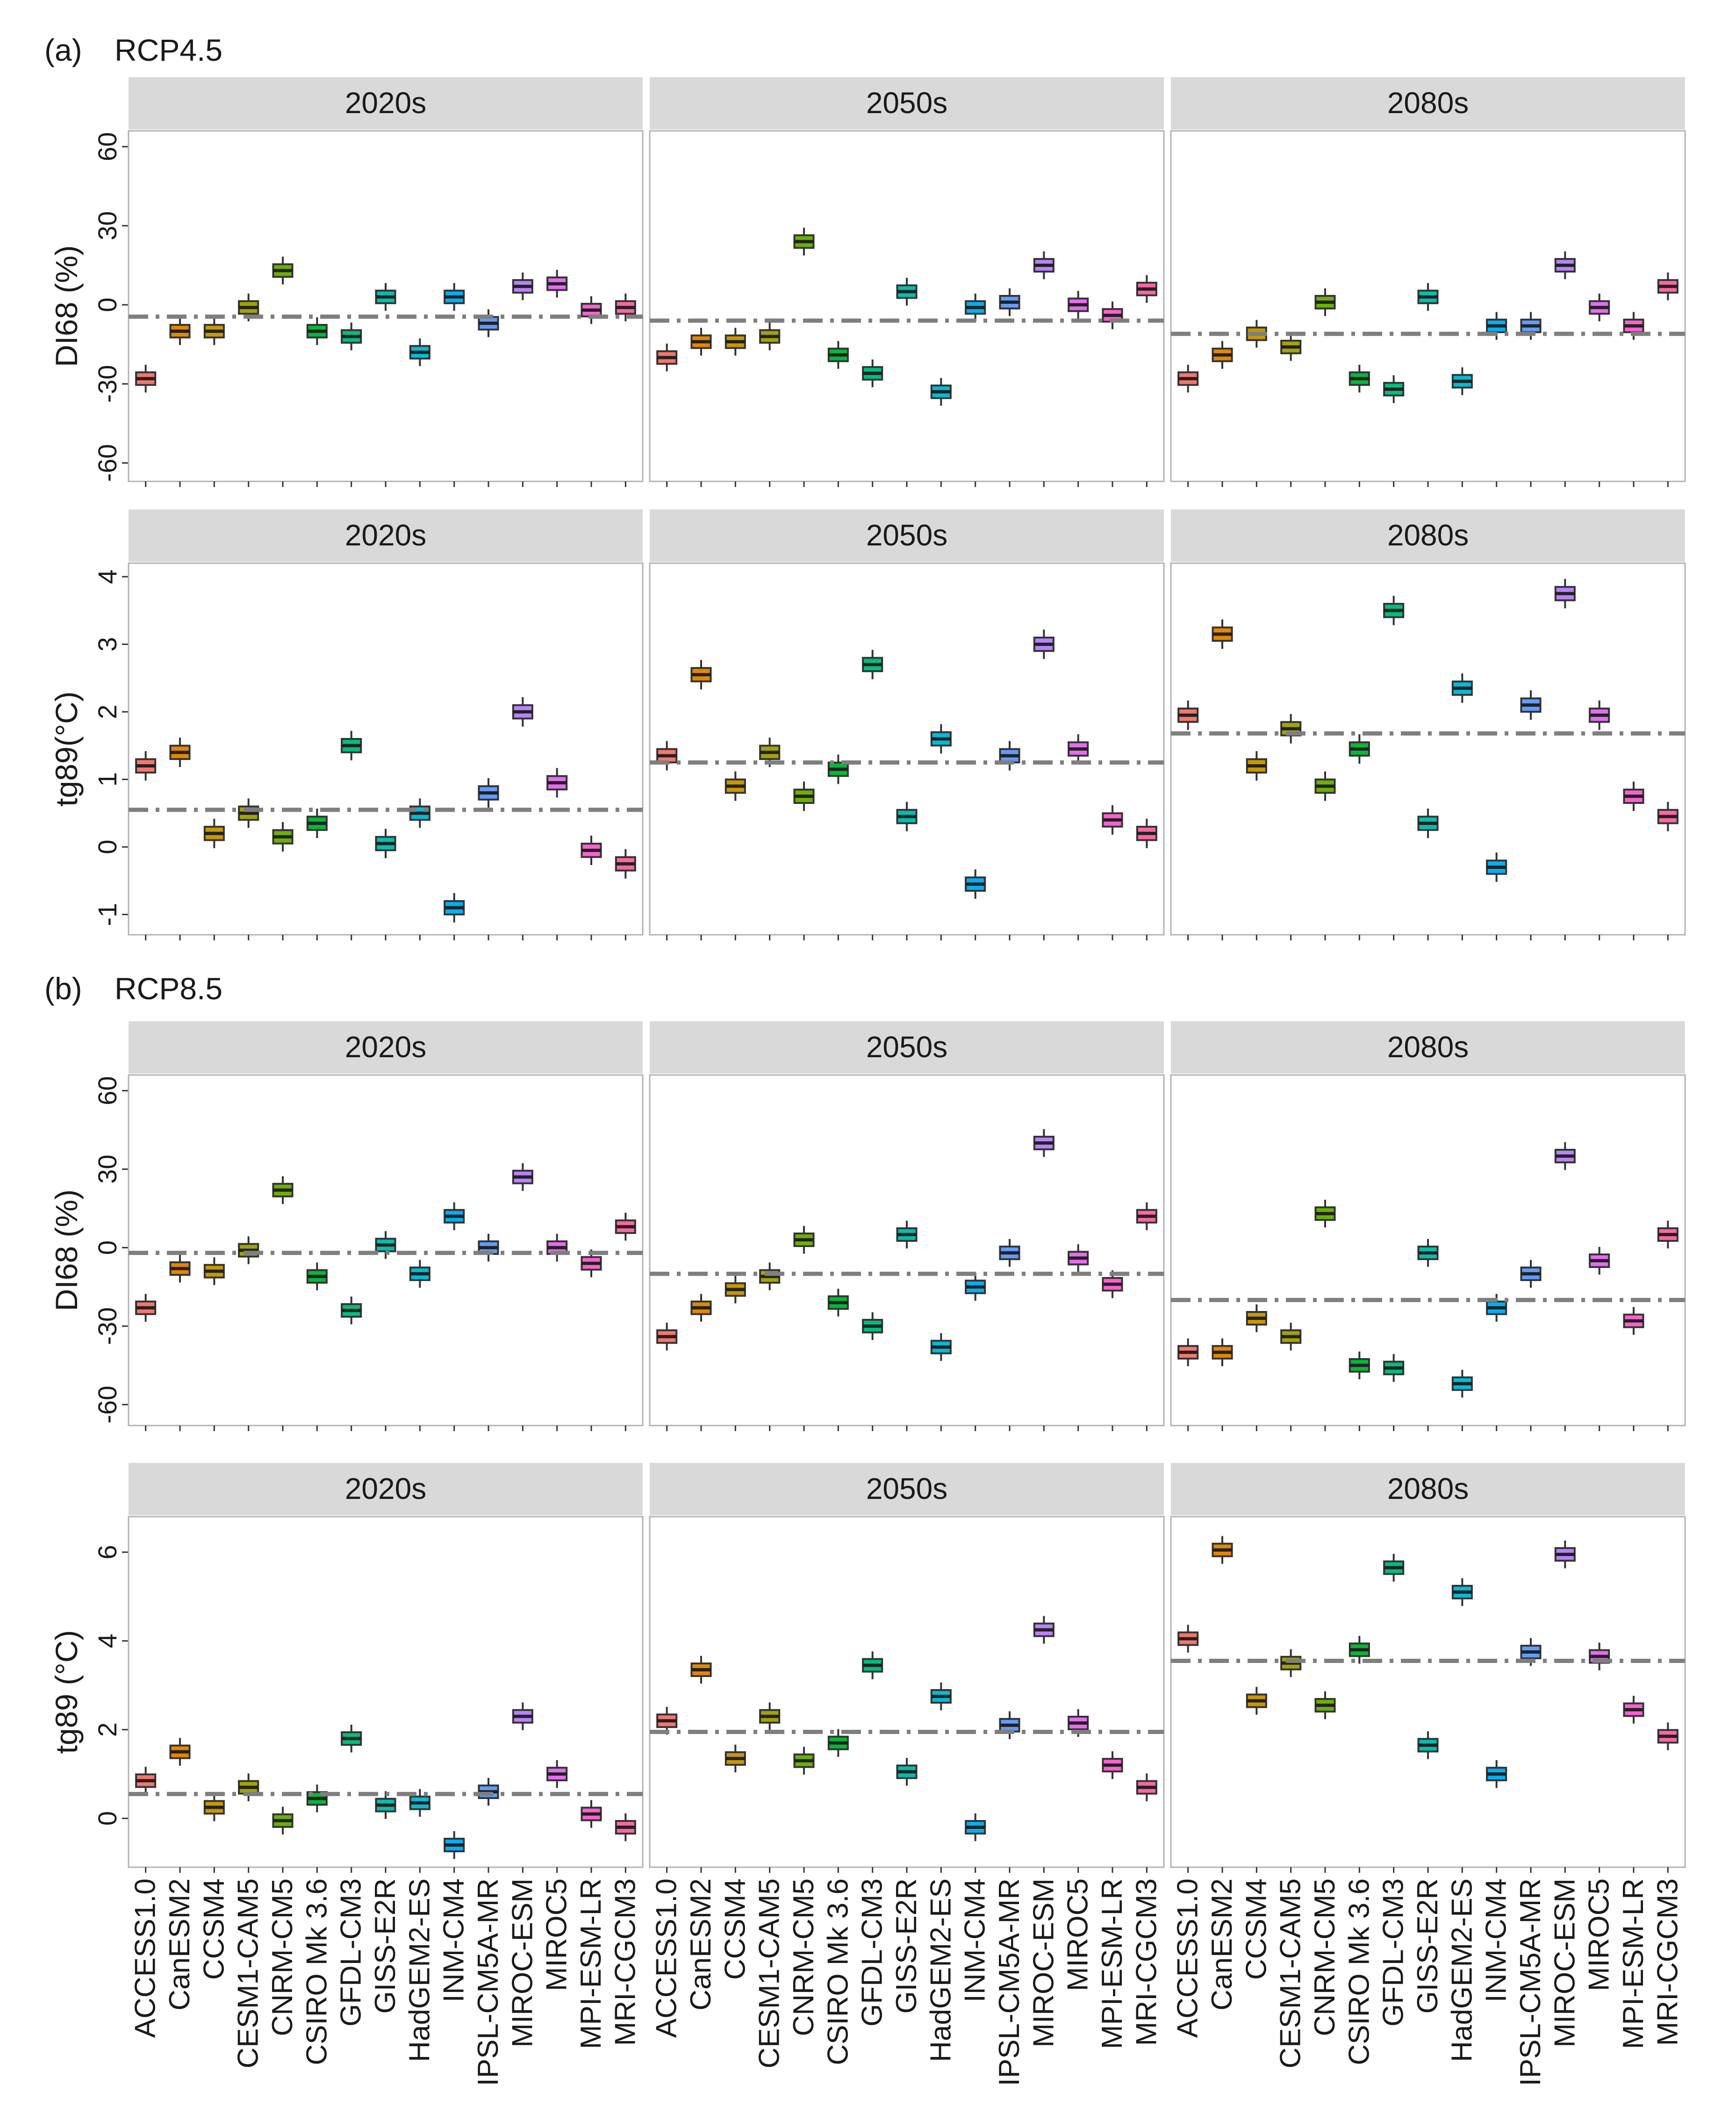 This screenshot has width=1736, height=2121. I want to click on section-b-title: RCP8.5, so click(168, 988).